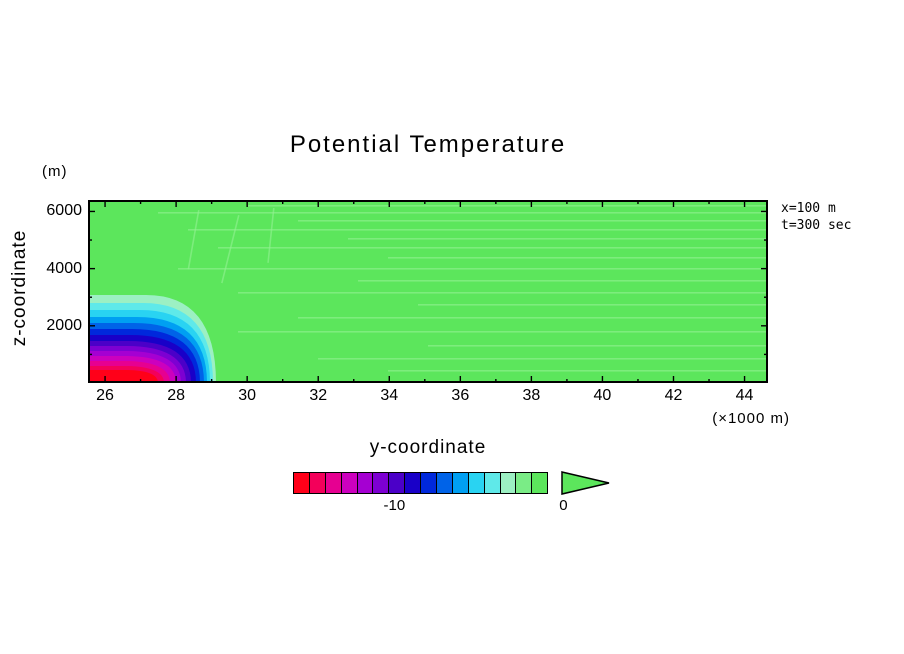 Image resolution: width=904 pixels, height=654 pixels. Describe the element at coordinates (389, 395) in the screenshot. I see `x-tick-label: 34` at that location.